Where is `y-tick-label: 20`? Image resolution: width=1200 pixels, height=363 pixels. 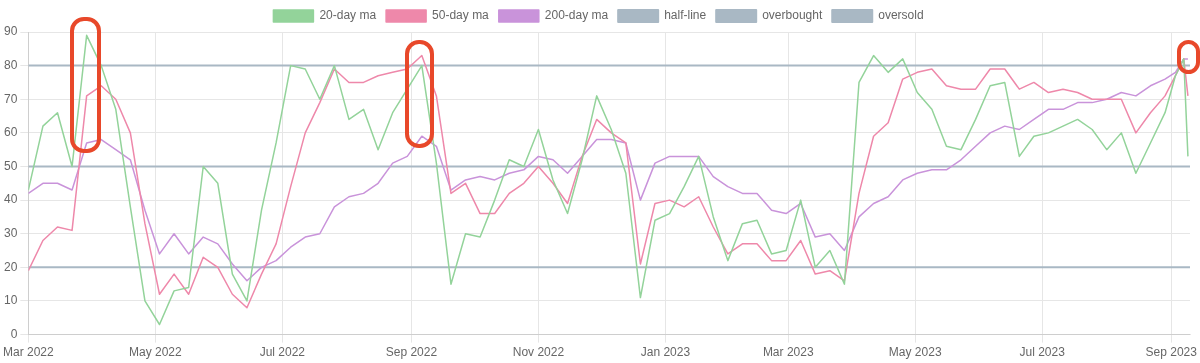
y-tick-label: 20 is located at coordinates (10, 266).